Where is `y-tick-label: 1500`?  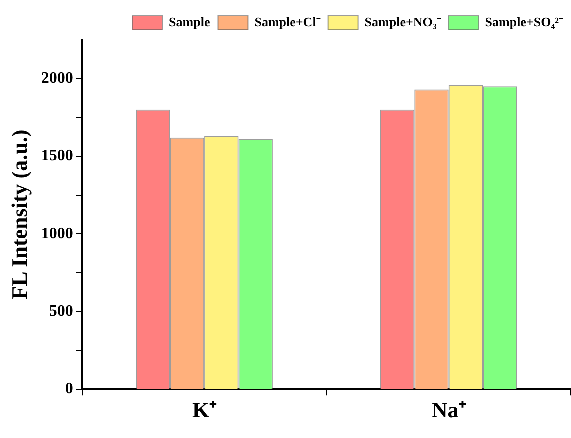 y-tick-label: 1500 is located at coordinates (57, 156).